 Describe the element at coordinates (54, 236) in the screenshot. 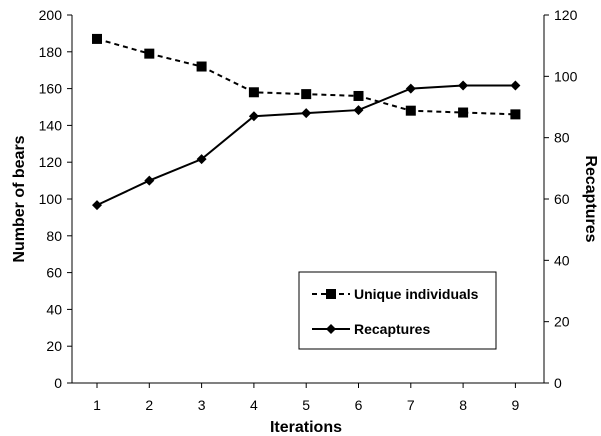

I see `y-tick-label: 80` at that location.